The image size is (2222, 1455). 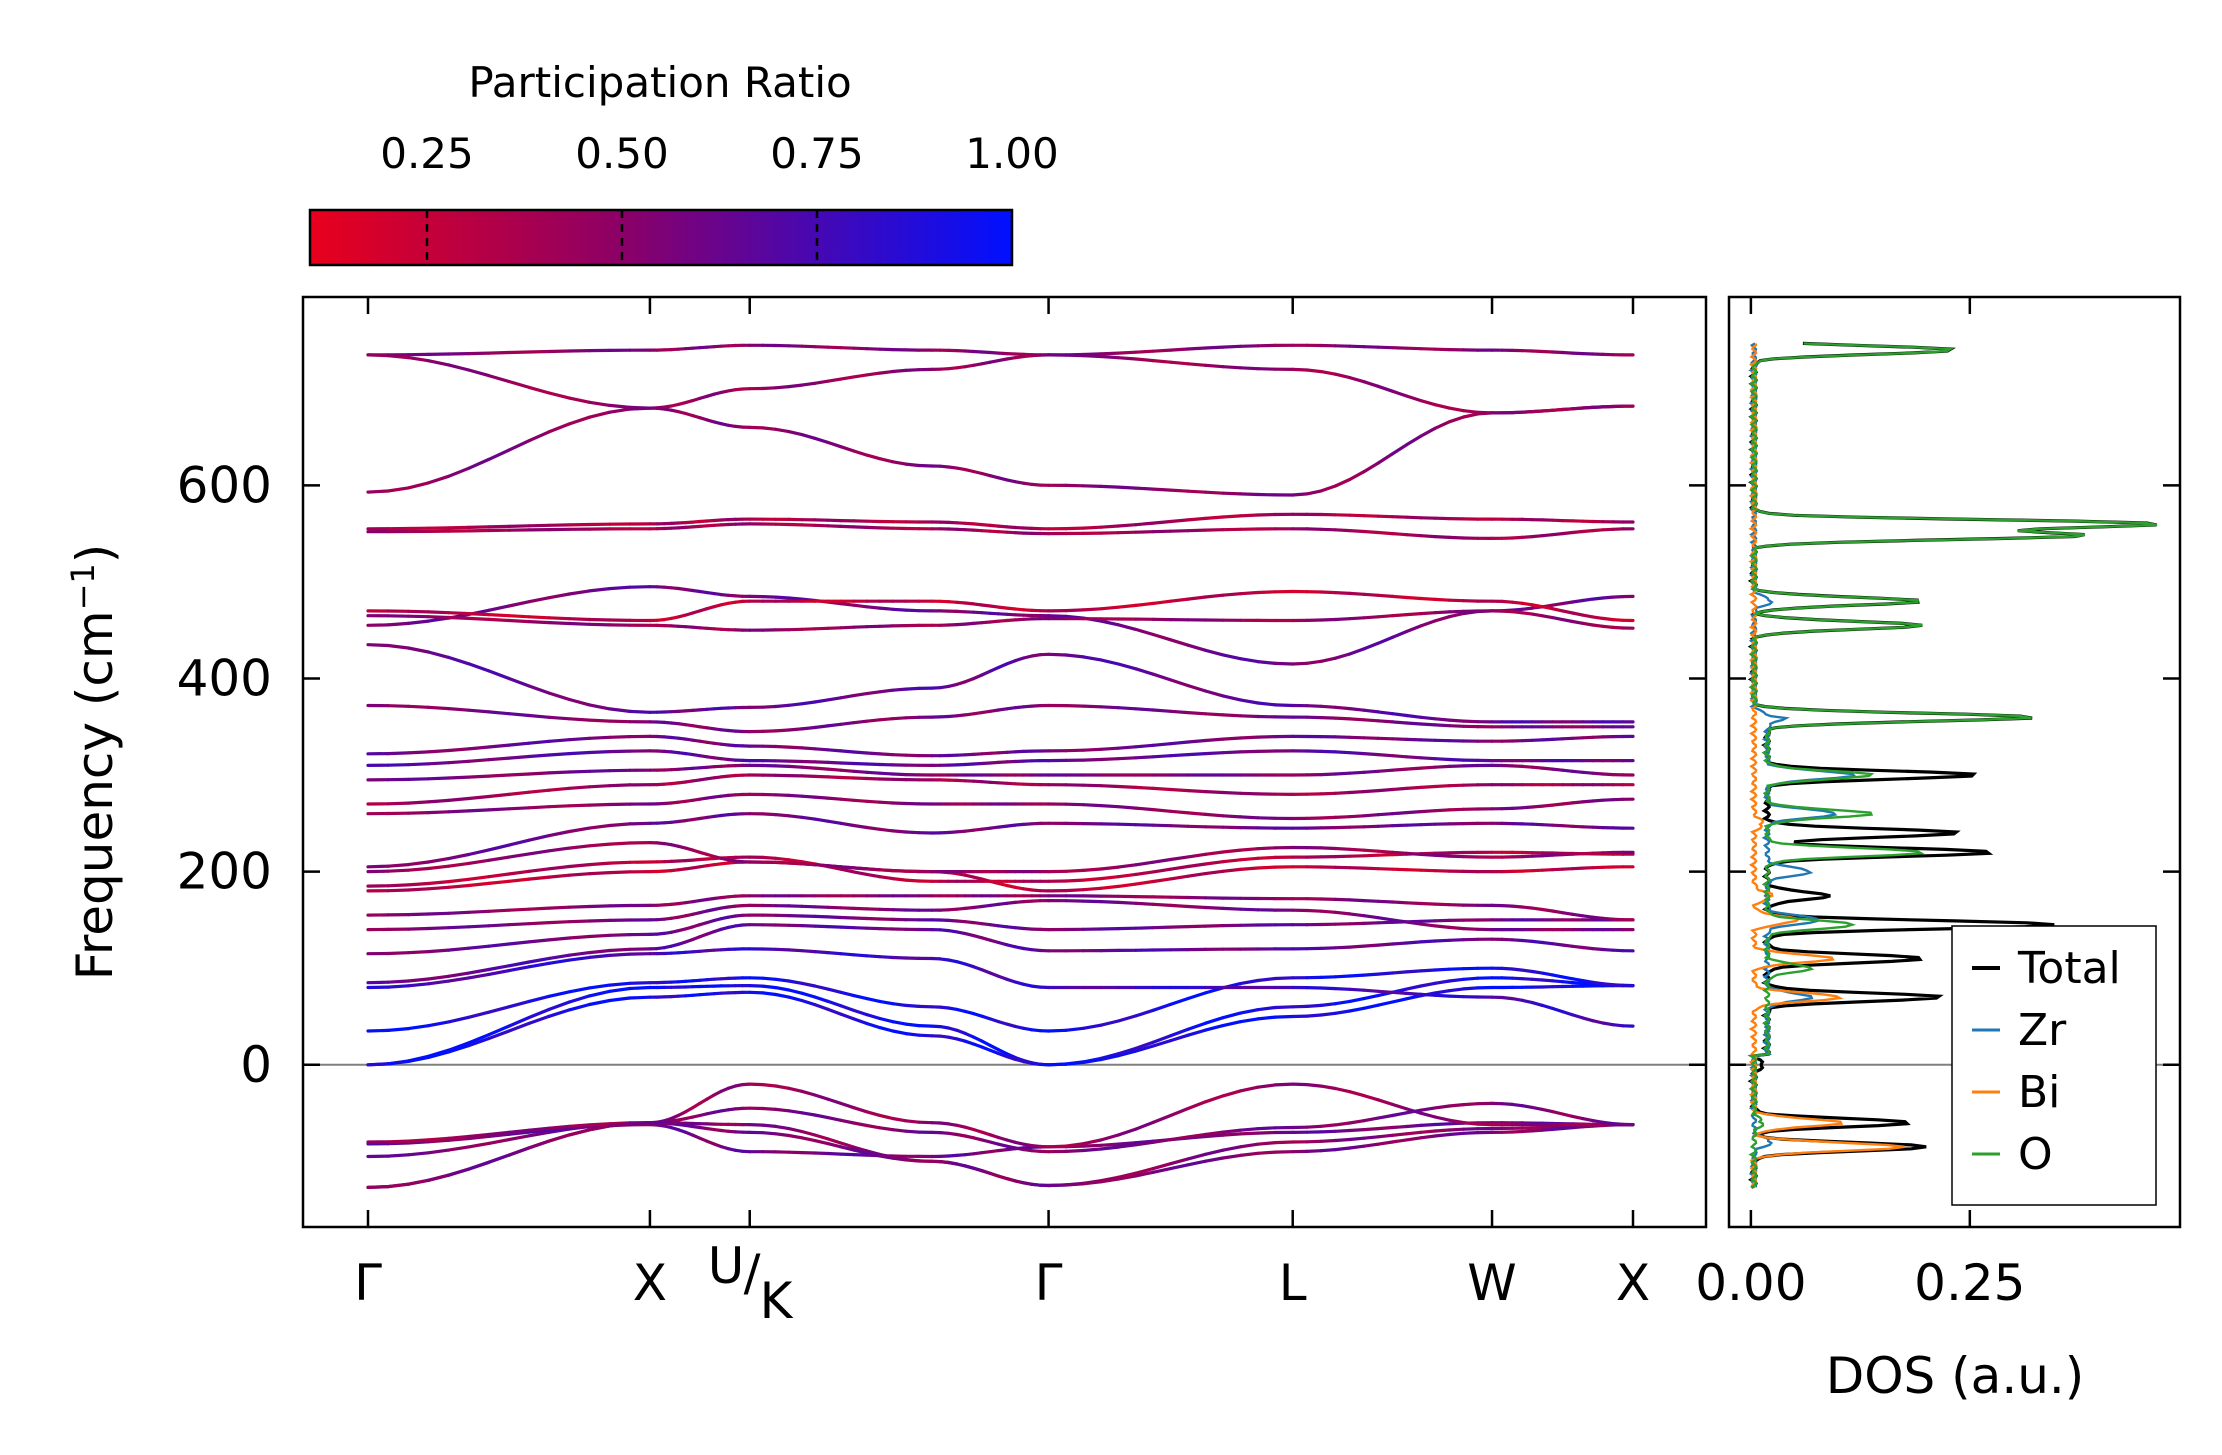 What do you see at coordinates (224, 678) in the screenshot?
I see `y-tick-label: 400` at bounding box center [224, 678].